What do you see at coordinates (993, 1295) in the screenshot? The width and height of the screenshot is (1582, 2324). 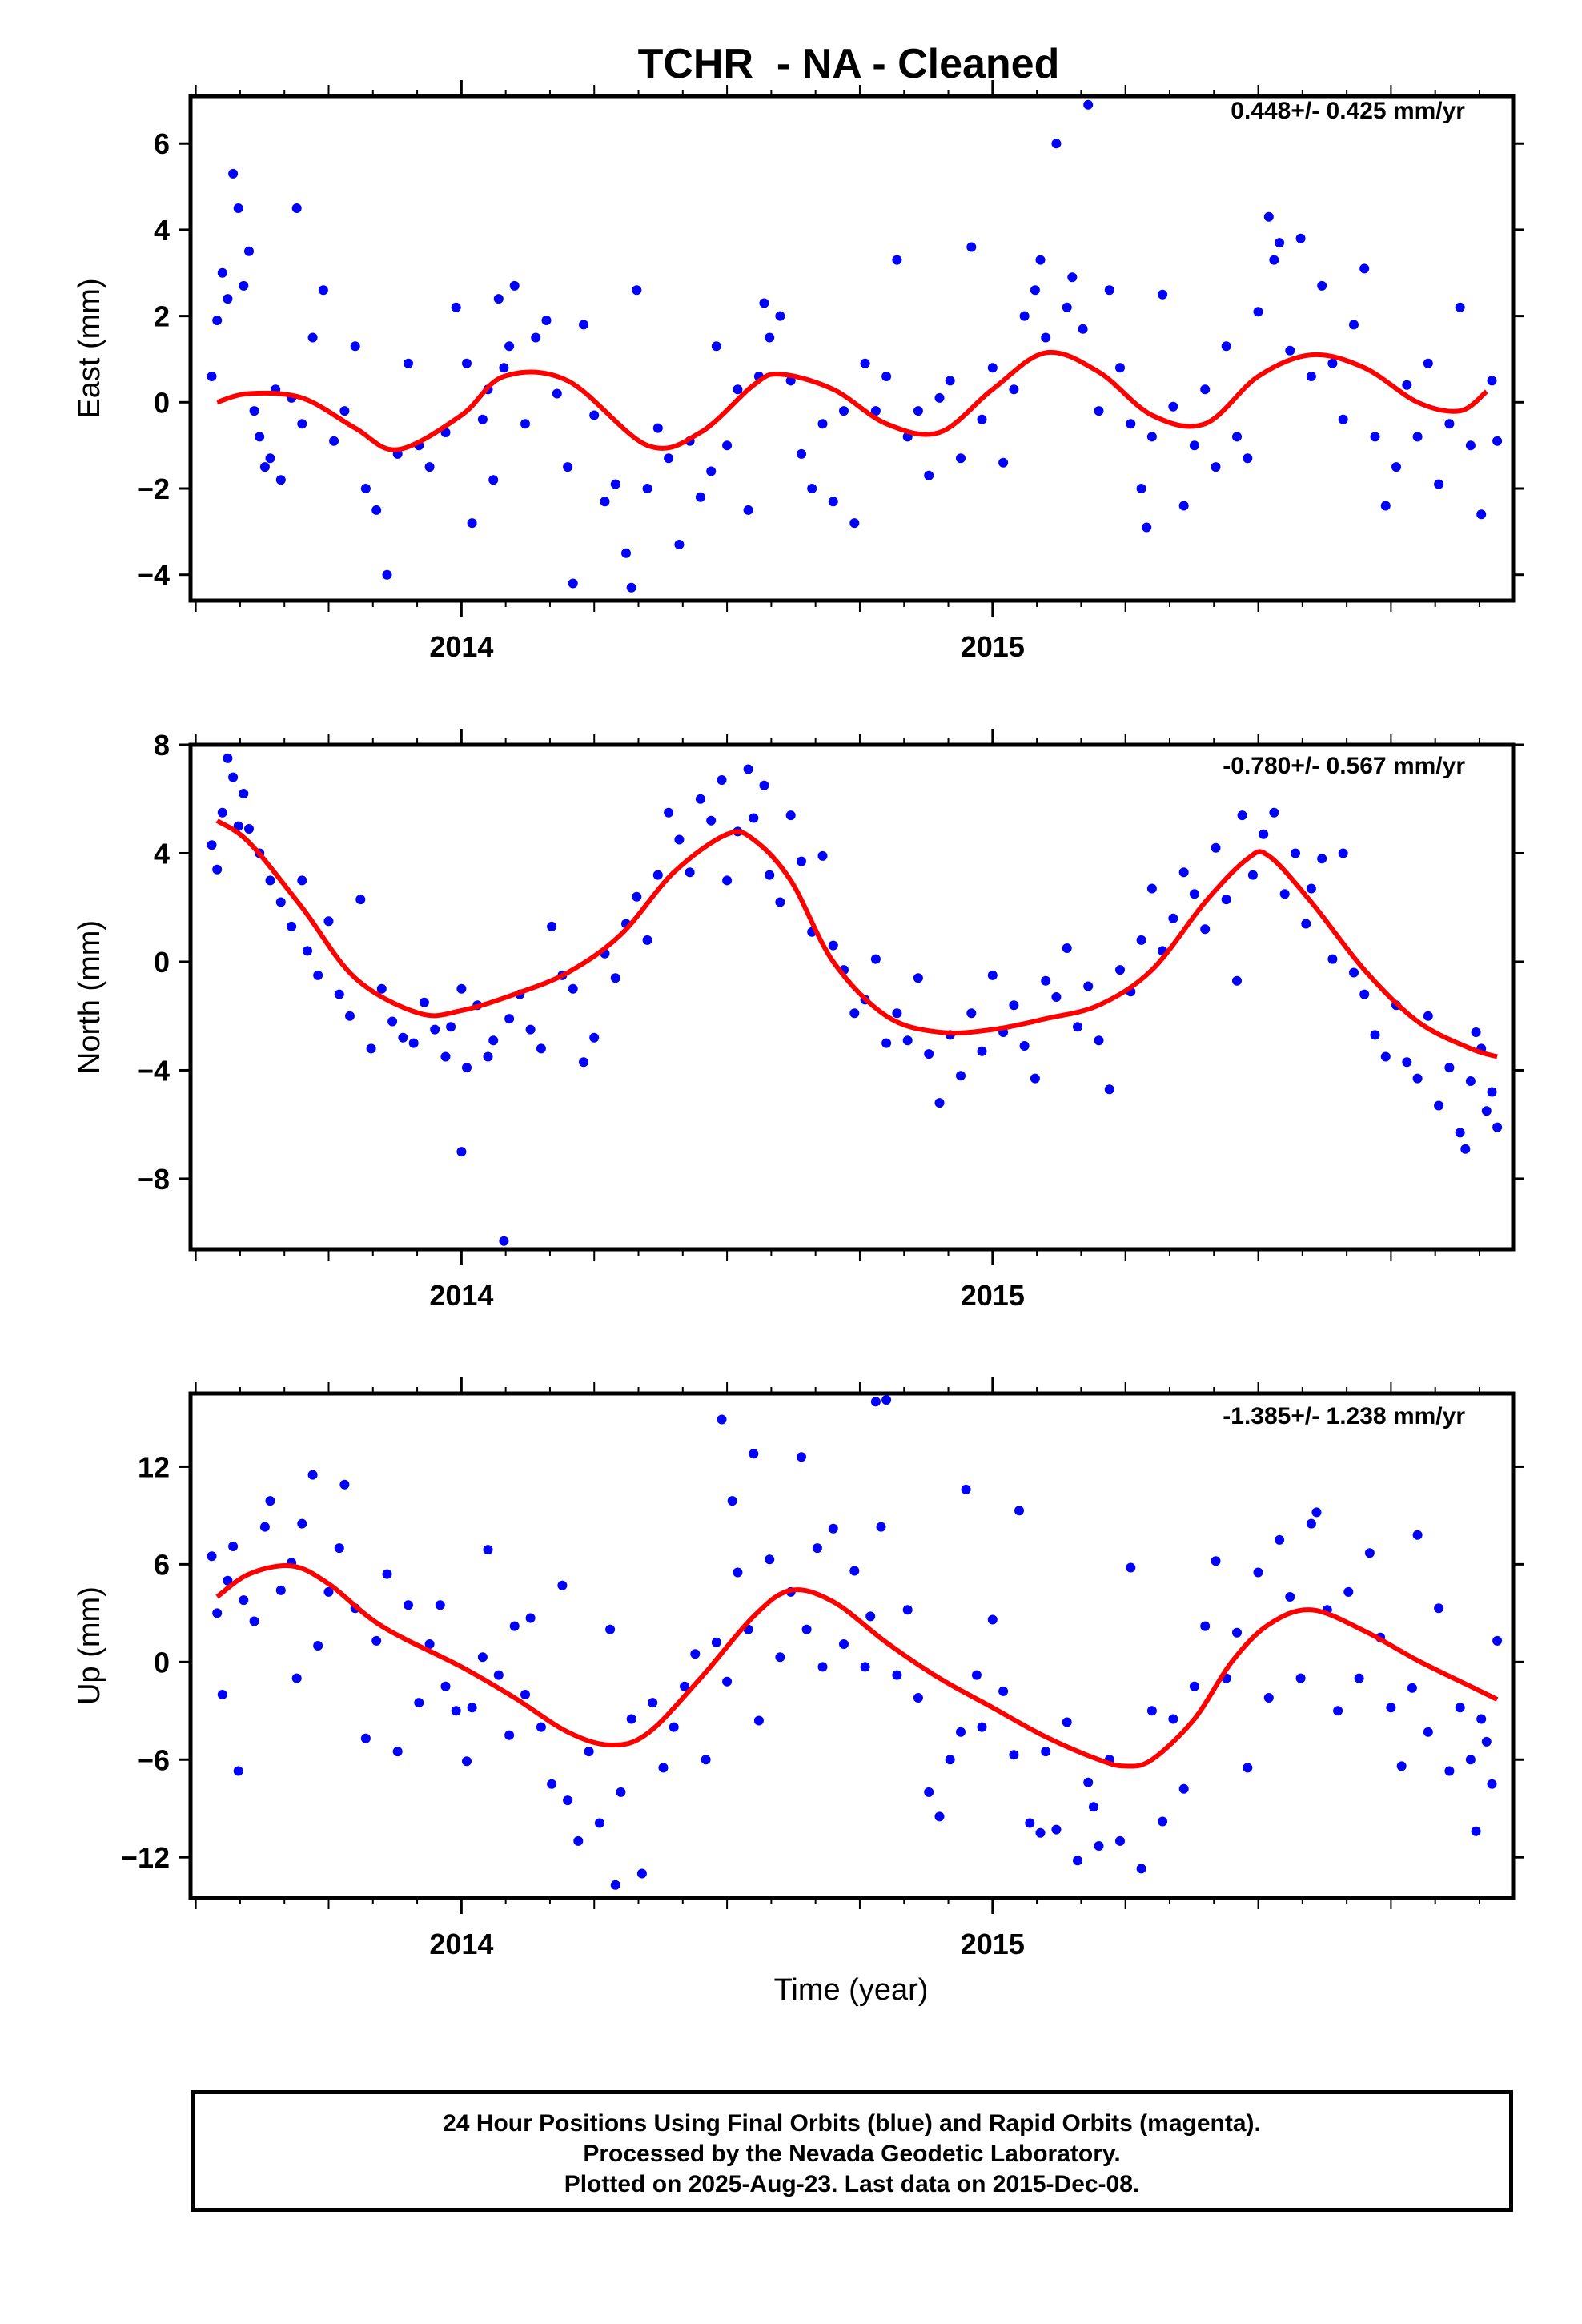 I see `north-x-tick-label: 2015` at bounding box center [993, 1295].